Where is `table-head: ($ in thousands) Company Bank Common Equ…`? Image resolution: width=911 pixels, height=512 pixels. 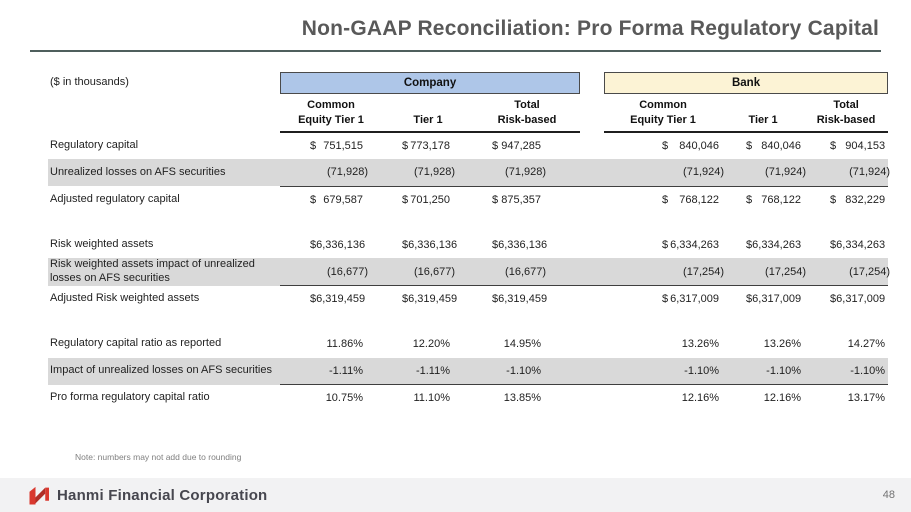
table-head: ($ in thousands) Company Bank Common Equ… is located at coordinates (468, 101).